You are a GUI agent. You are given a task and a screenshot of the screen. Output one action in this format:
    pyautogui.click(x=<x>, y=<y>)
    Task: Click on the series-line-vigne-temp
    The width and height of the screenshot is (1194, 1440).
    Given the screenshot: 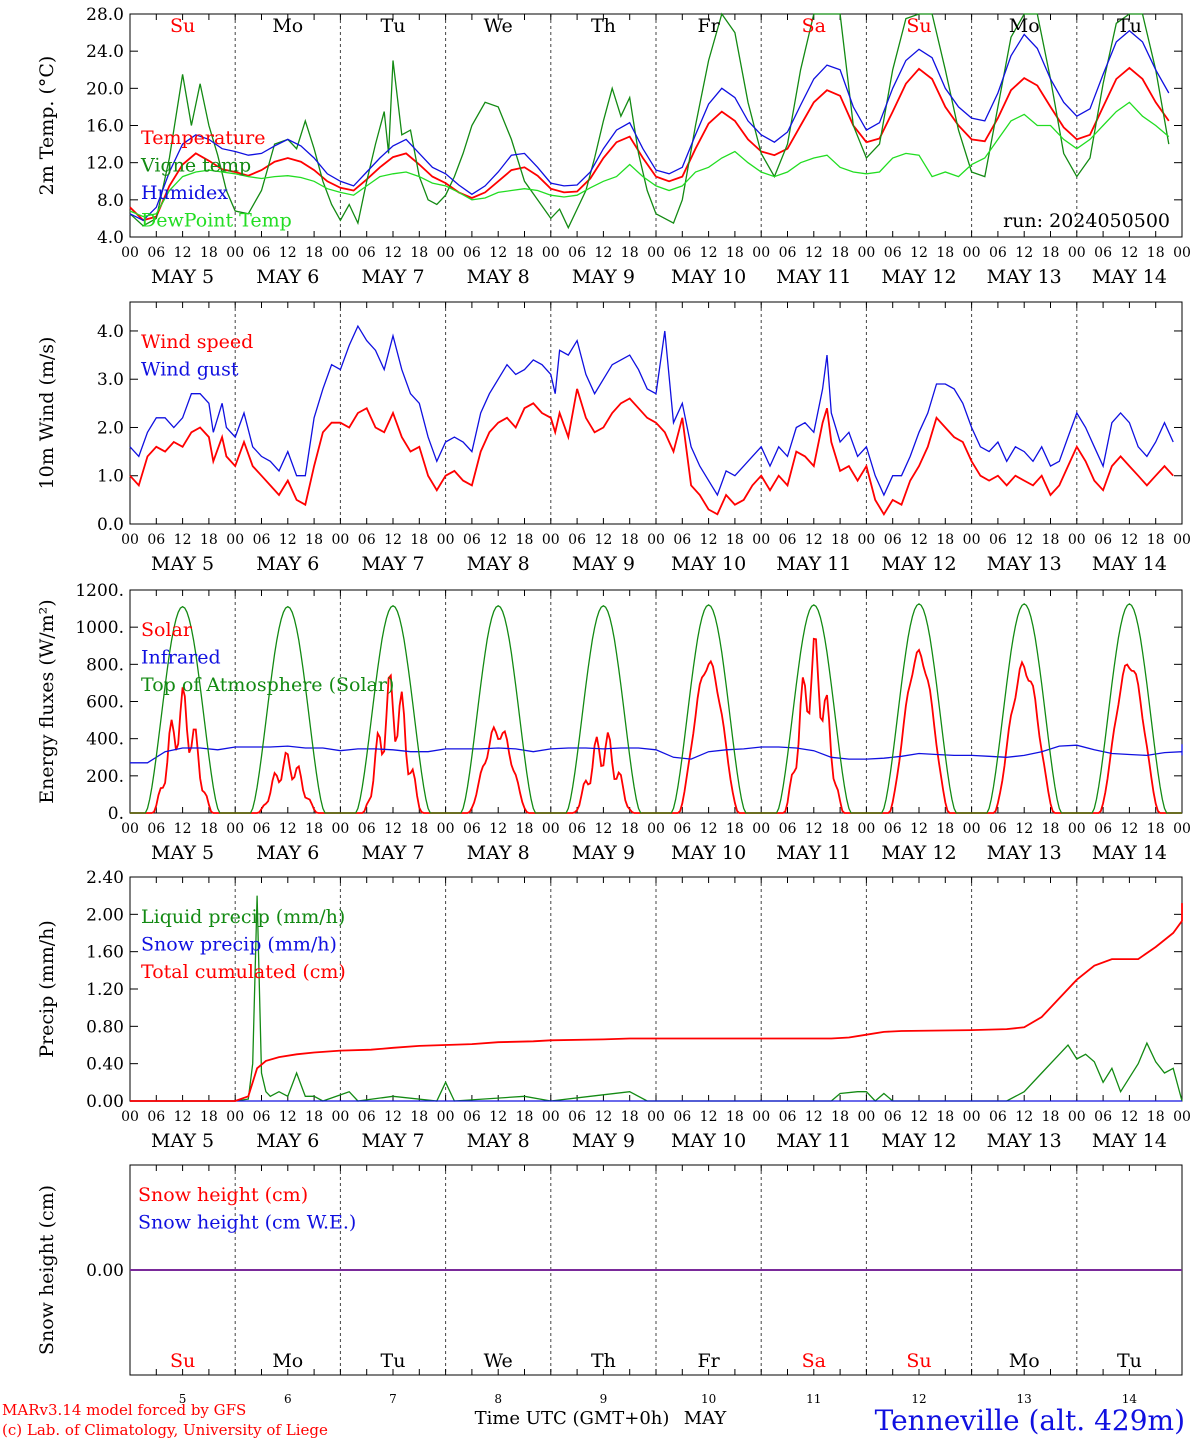 What is the action you would take?
    pyautogui.click(x=649, y=121)
    